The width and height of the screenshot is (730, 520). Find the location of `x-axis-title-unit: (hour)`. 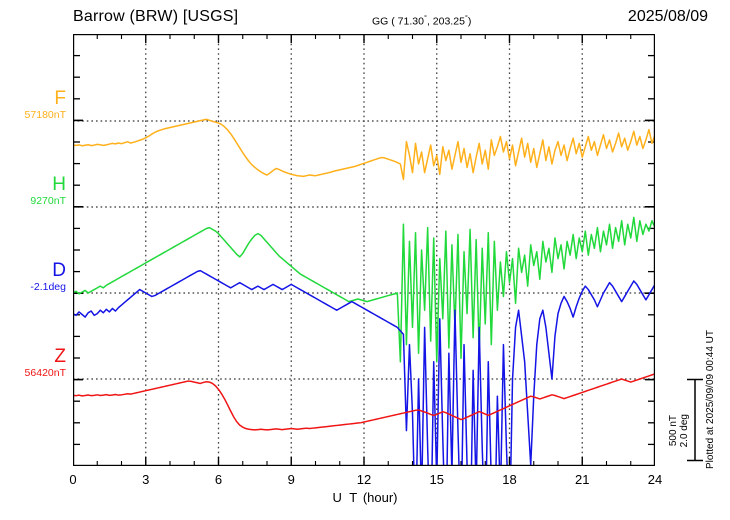

x-axis-title-unit: (hour) is located at coordinates (380, 497).